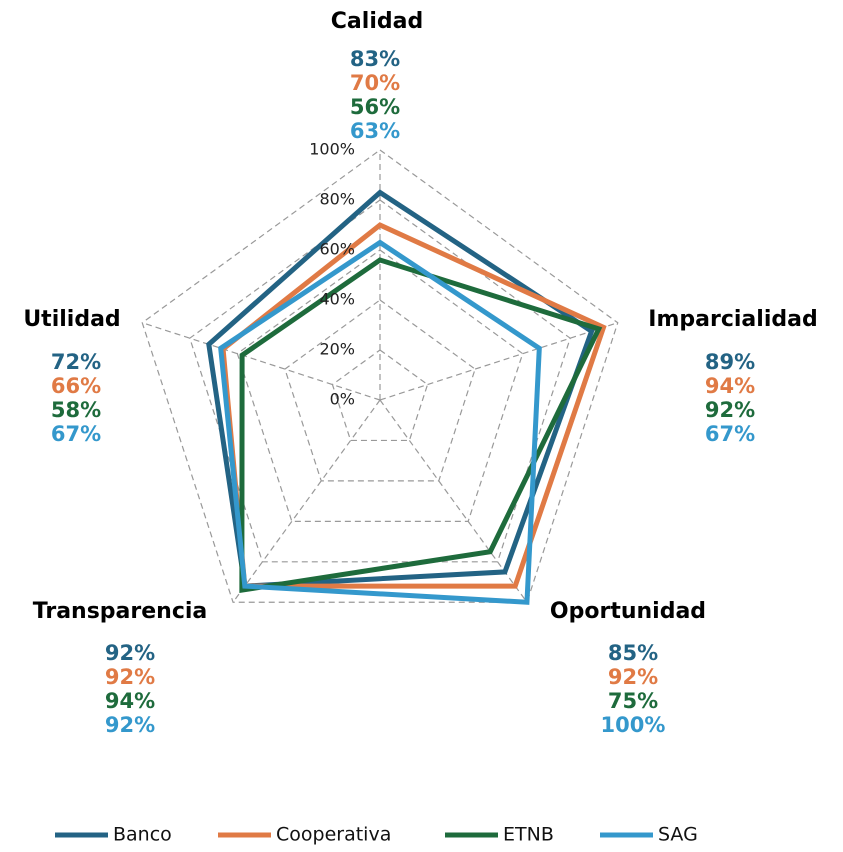  What do you see at coordinates (76, 386) in the screenshot?
I see `value-label: 66%` at bounding box center [76, 386].